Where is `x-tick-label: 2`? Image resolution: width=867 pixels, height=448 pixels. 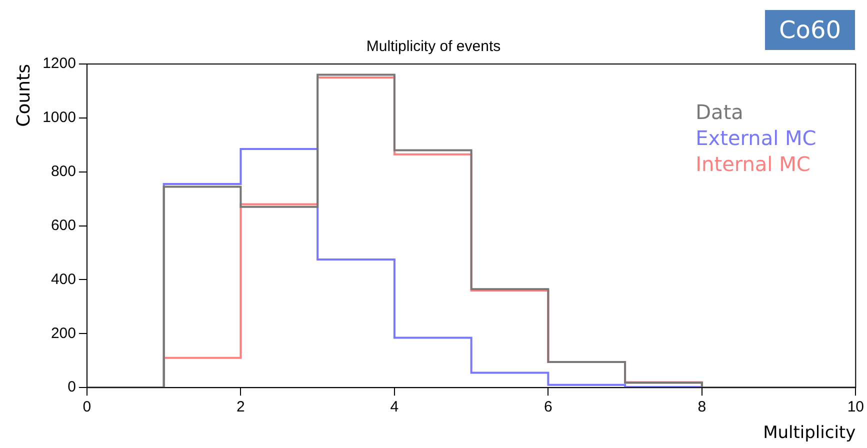 x-tick-label: 2 is located at coordinates (240, 407).